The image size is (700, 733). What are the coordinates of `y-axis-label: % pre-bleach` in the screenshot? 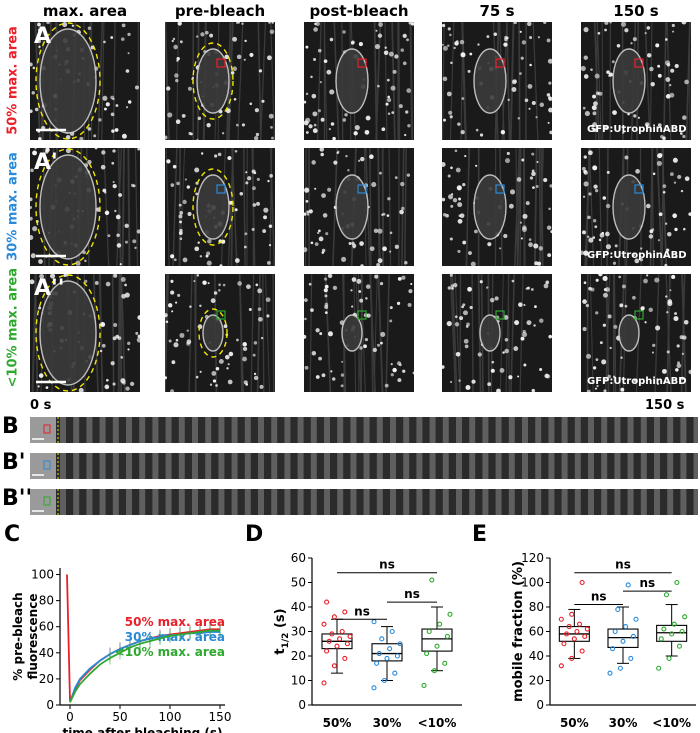 It's located at (18, 636).